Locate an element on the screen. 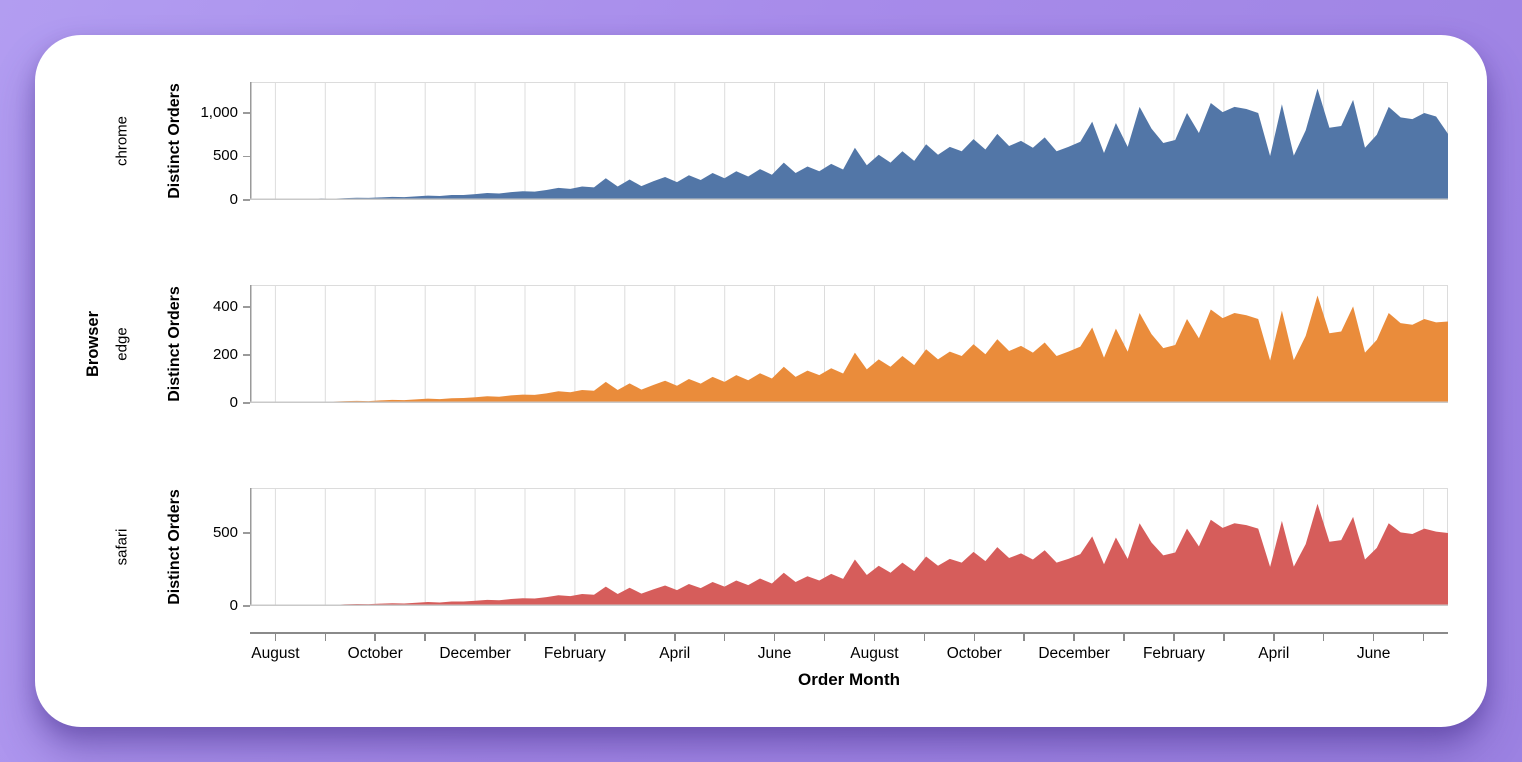 Image resolution: width=1522 pixels, height=762 pixels. facet-label-chrome: chrome is located at coordinates (122, 141).